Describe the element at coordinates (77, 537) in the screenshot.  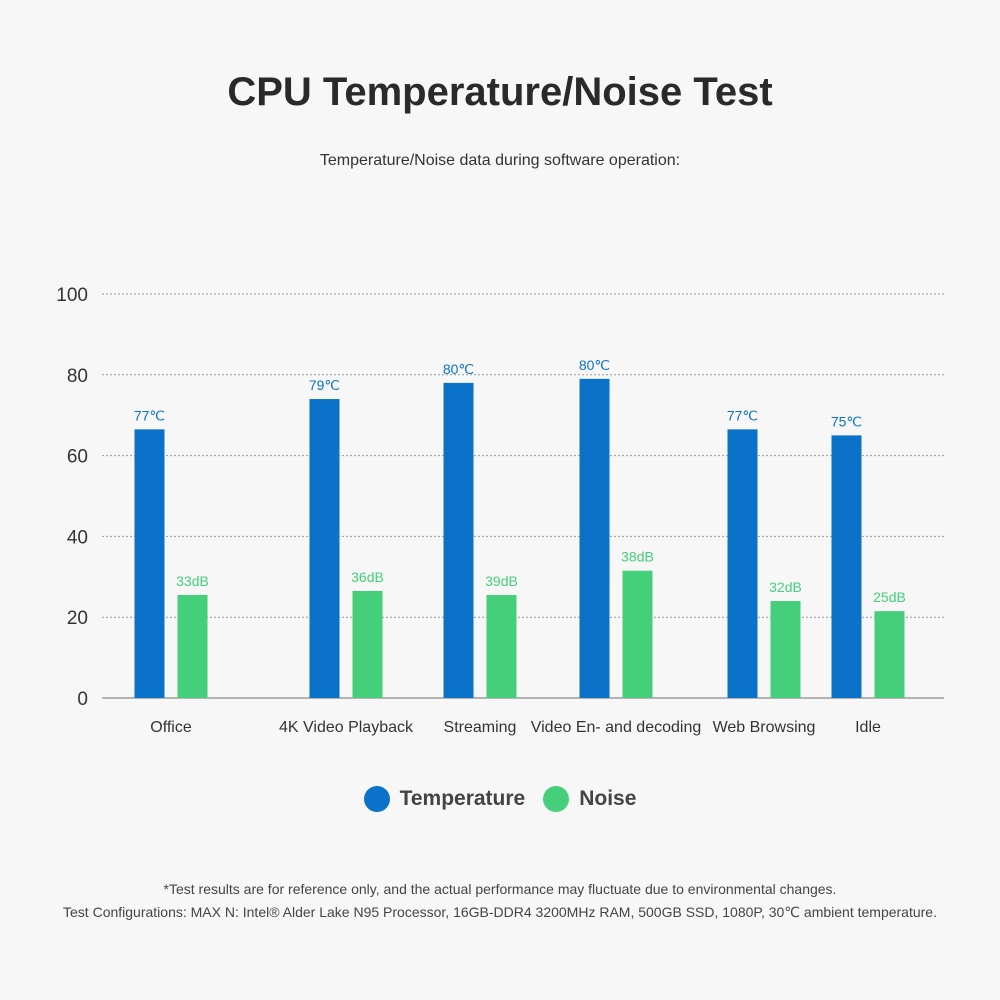
I see `y-tick-label: 40` at that location.